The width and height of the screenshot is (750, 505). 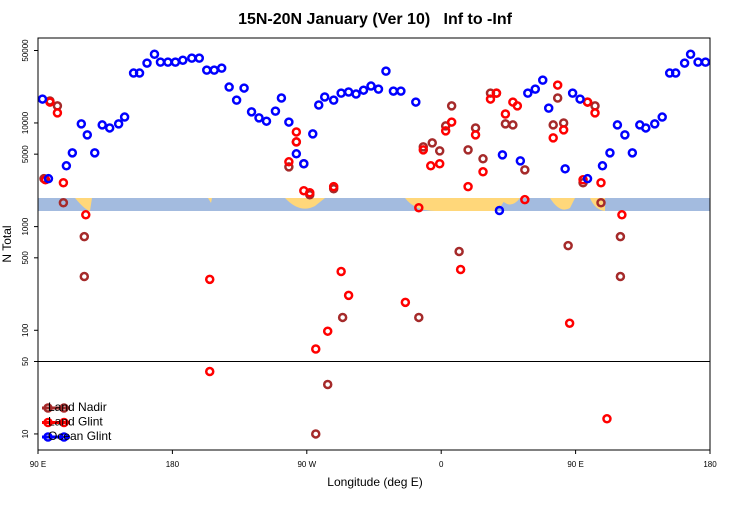 I want to click on y-tick-label: 500, so click(x=25, y=258).